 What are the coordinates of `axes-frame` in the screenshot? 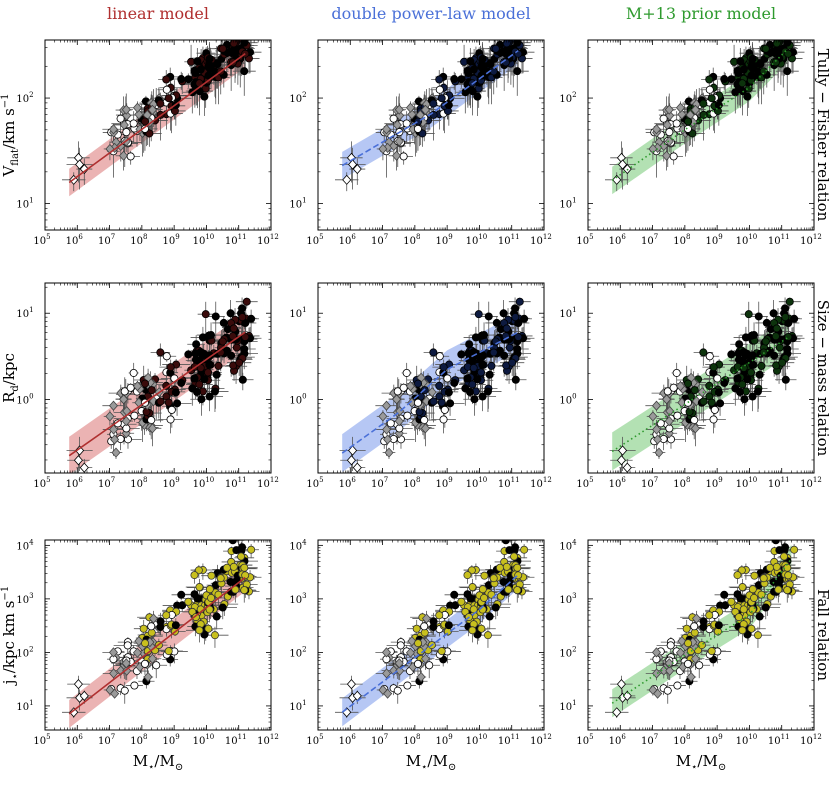 It's located at (431, 635).